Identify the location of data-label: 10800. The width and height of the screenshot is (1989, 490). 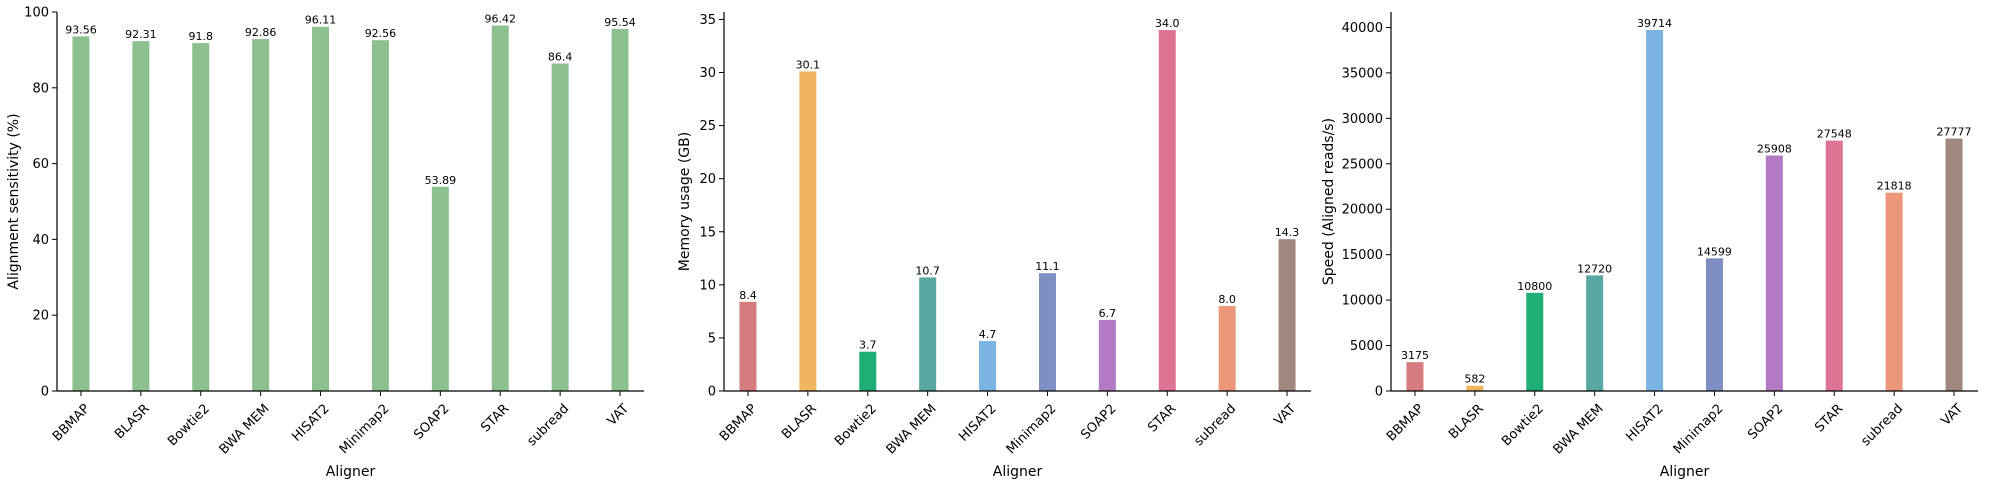
(1534, 286).